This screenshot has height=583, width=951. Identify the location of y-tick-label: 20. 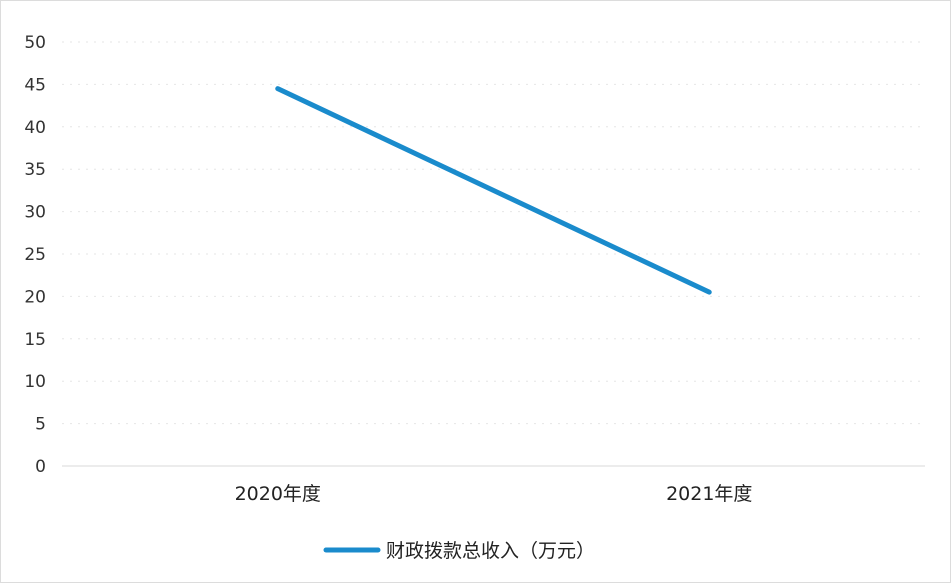
(35, 297).